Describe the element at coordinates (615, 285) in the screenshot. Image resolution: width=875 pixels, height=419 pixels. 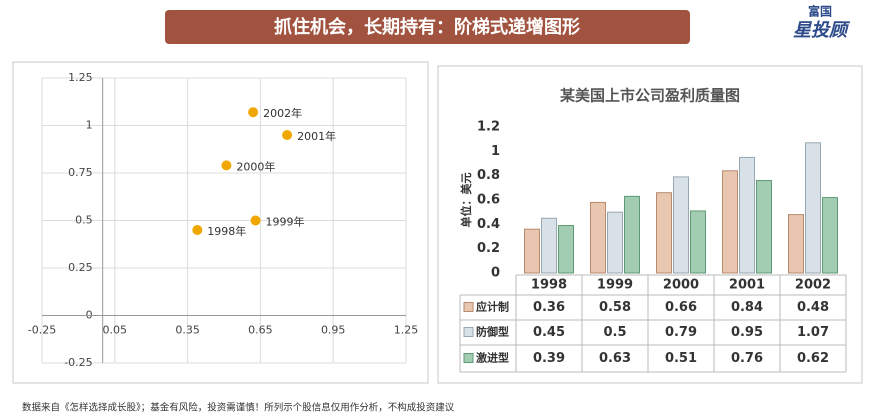
I see `category-label: 1999` at that location.